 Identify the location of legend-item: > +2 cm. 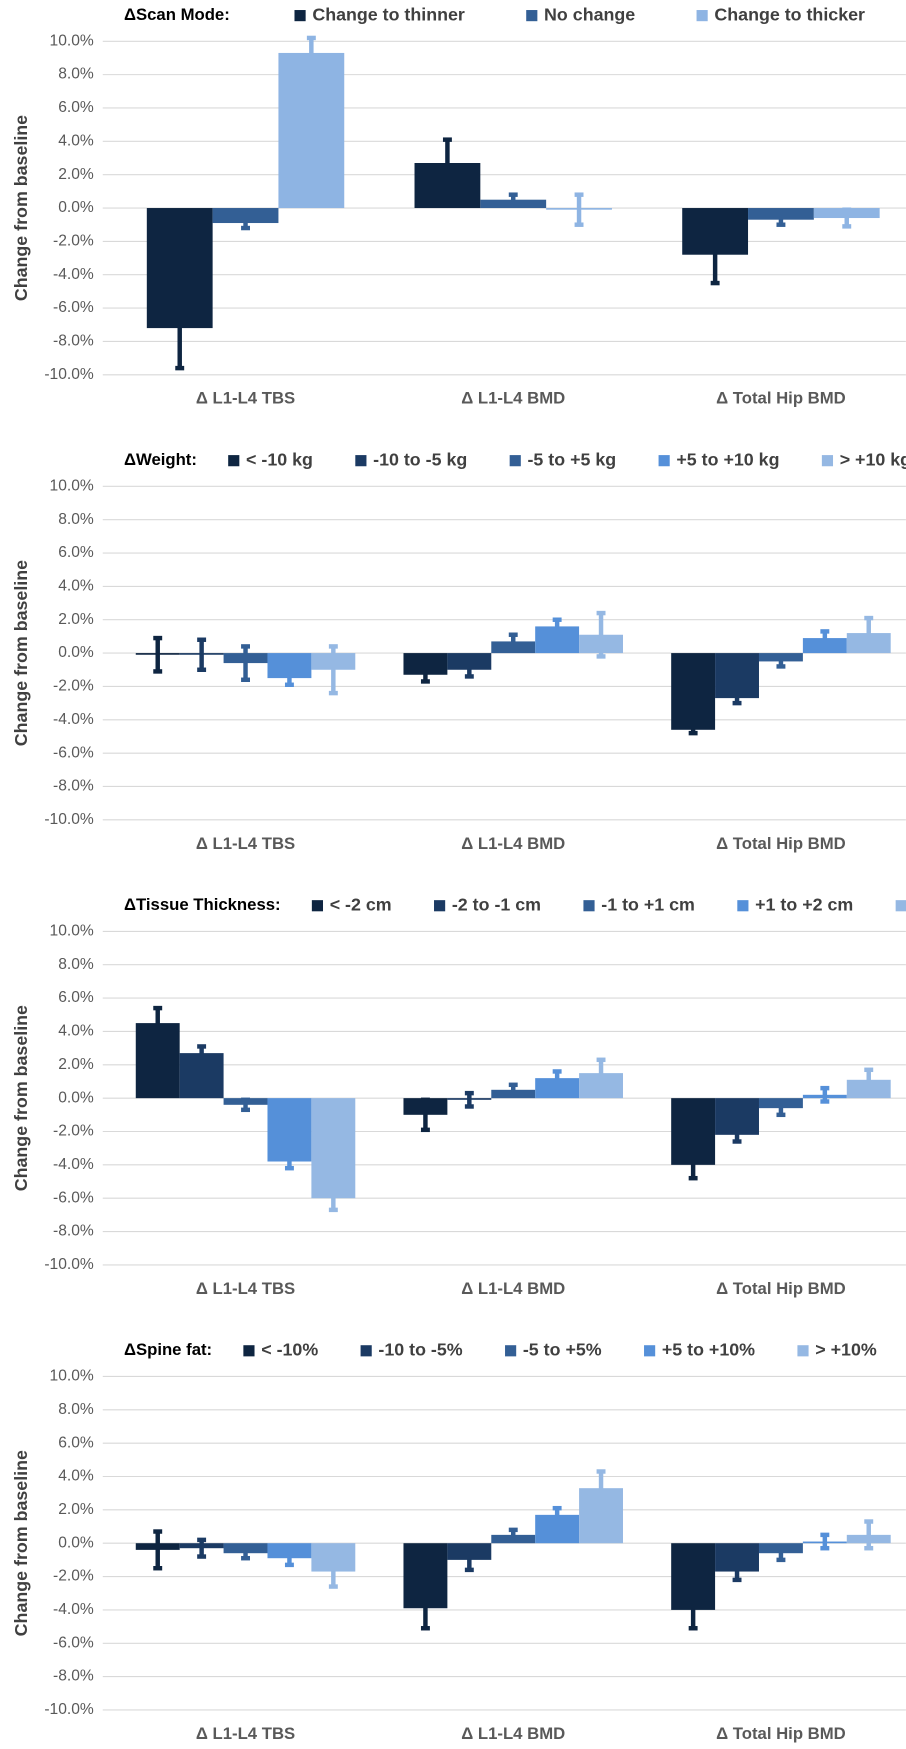
(900, 906).